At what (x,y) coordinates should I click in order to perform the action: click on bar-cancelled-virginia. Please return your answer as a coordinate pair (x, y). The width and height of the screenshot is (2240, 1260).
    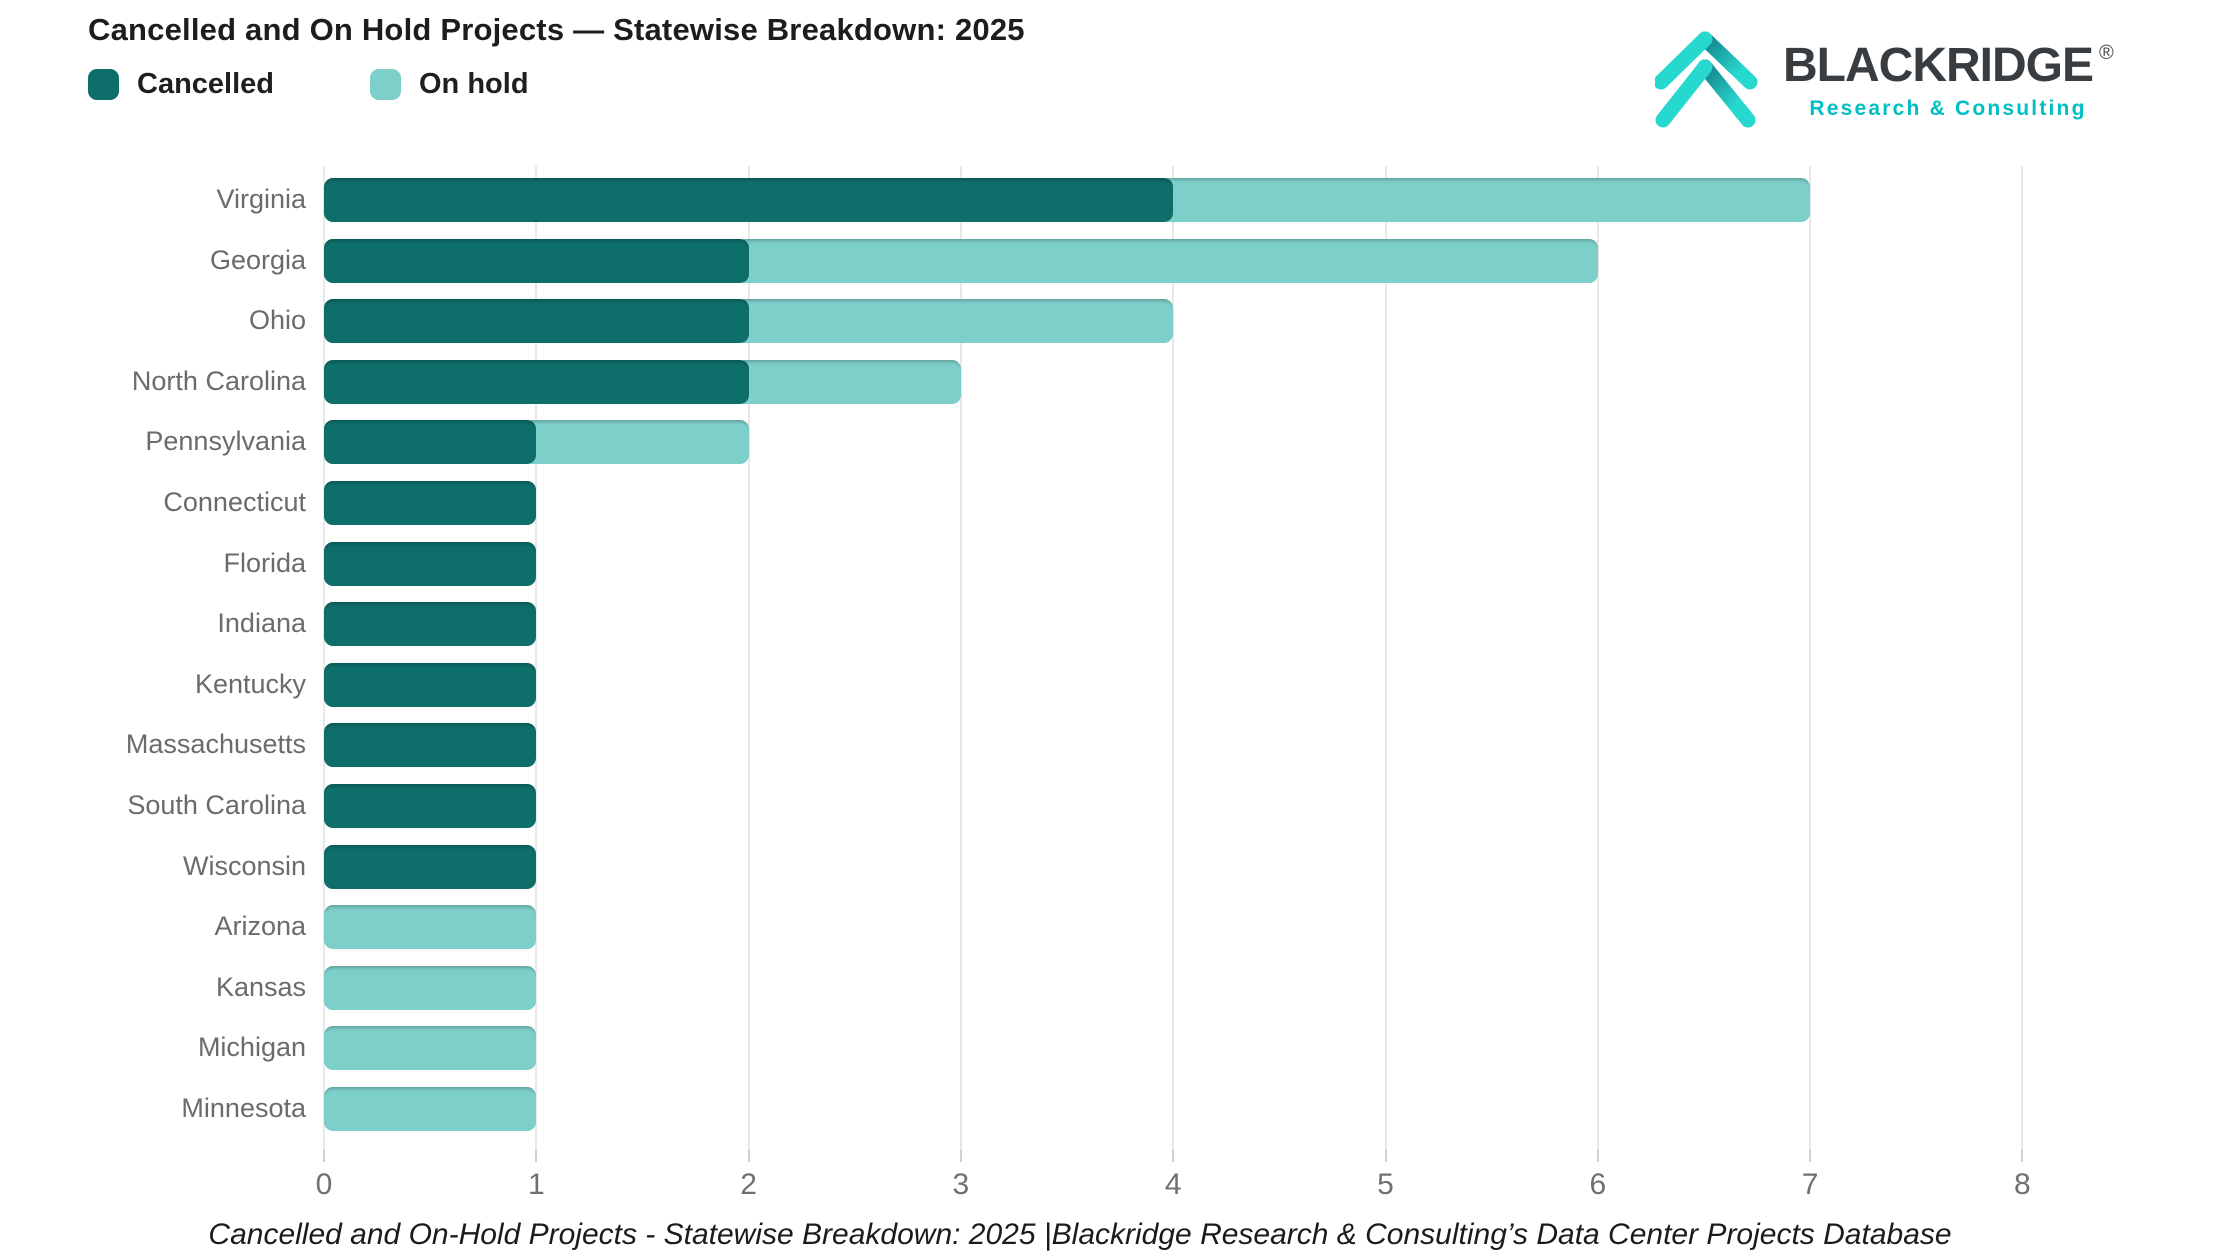
    Looking at the image, I should click on (749, 200).